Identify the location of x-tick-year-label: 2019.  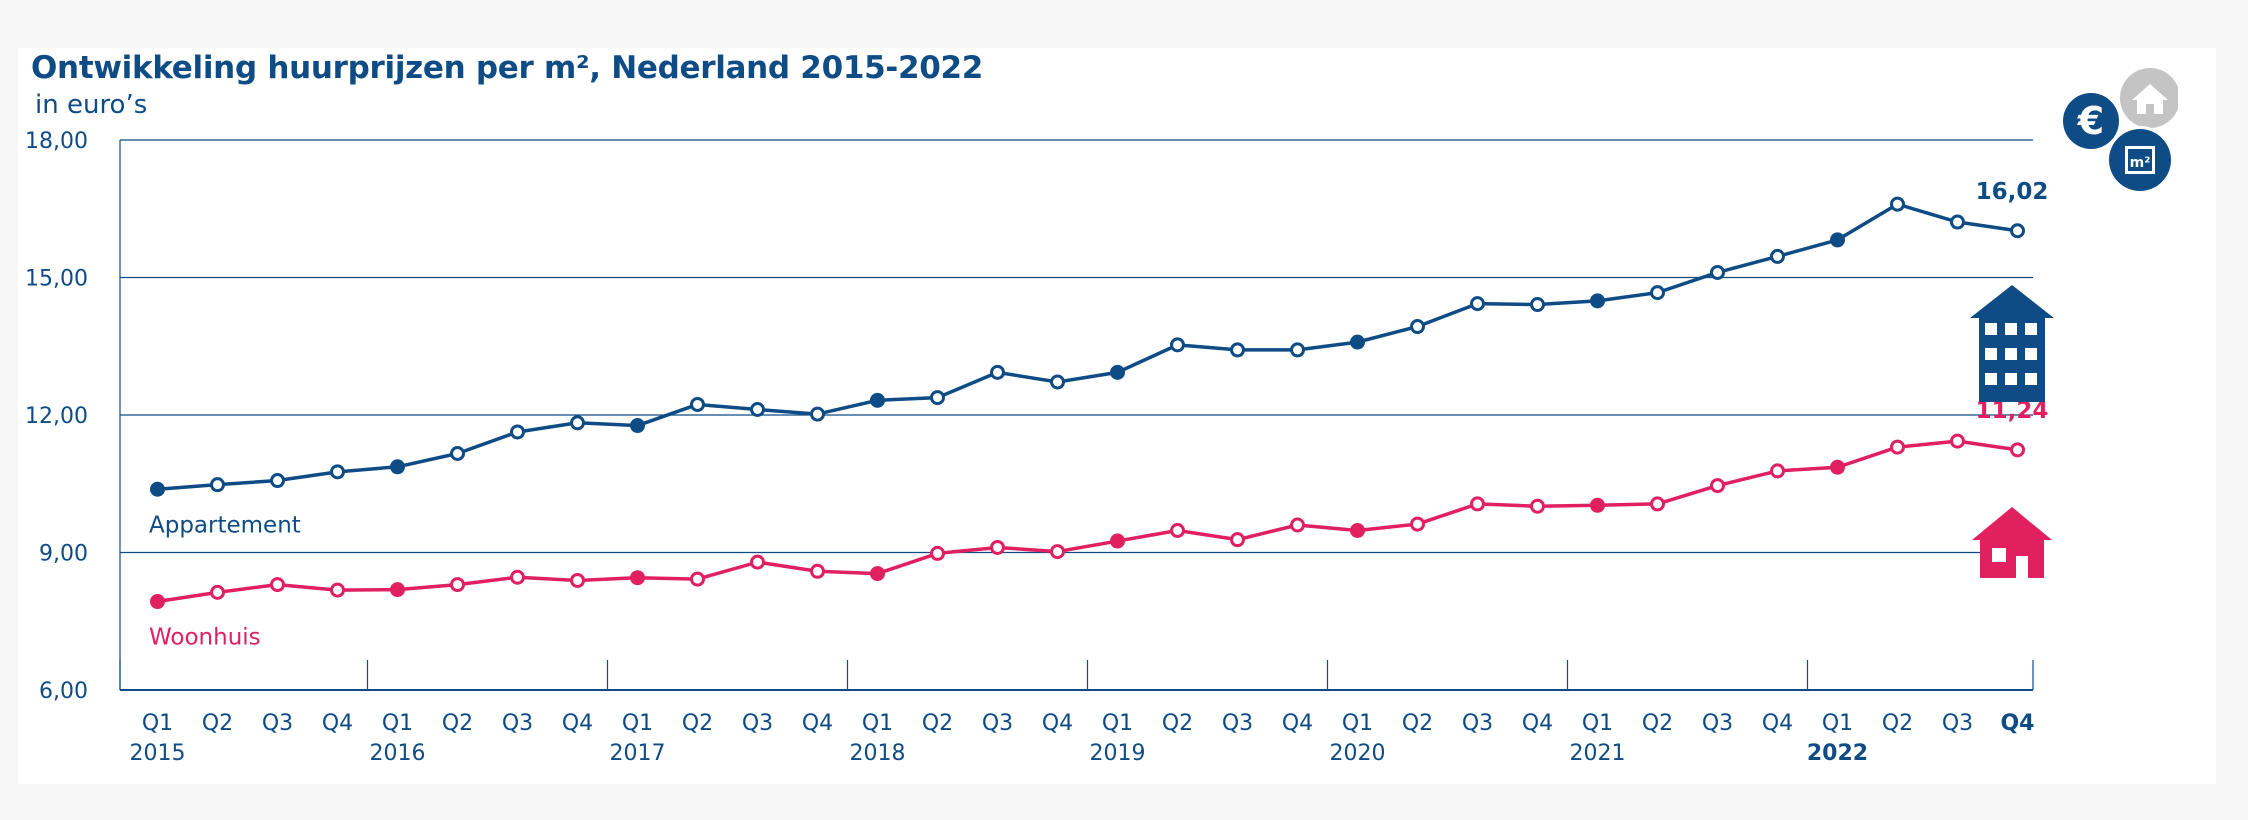
(1118, 753).